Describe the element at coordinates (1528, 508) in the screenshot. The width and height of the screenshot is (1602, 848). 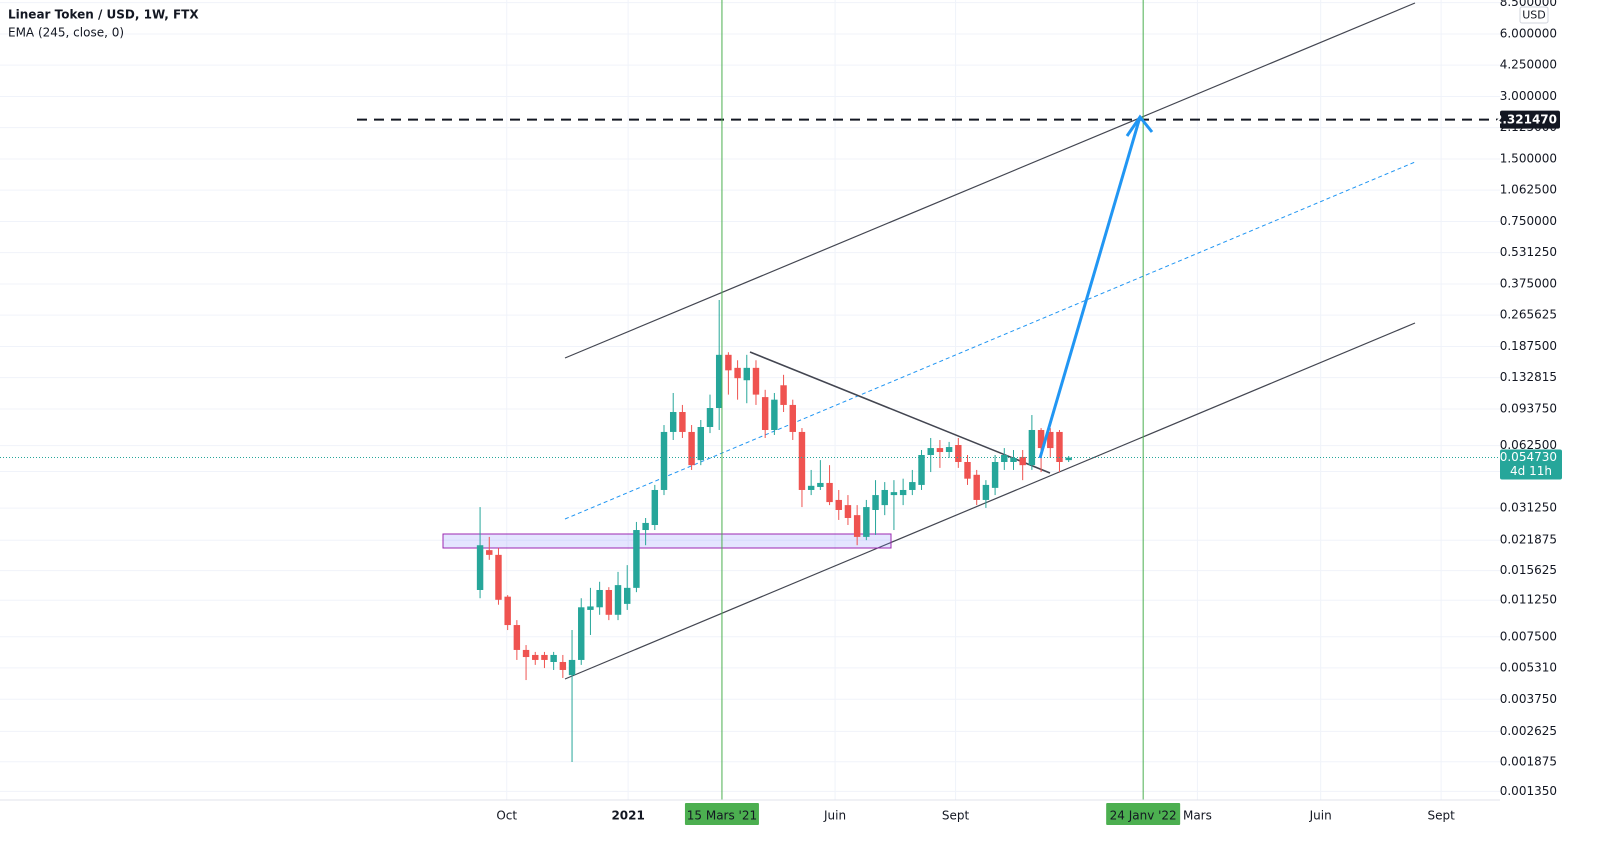
I see `y-tick-label: 0.031250` at that location.